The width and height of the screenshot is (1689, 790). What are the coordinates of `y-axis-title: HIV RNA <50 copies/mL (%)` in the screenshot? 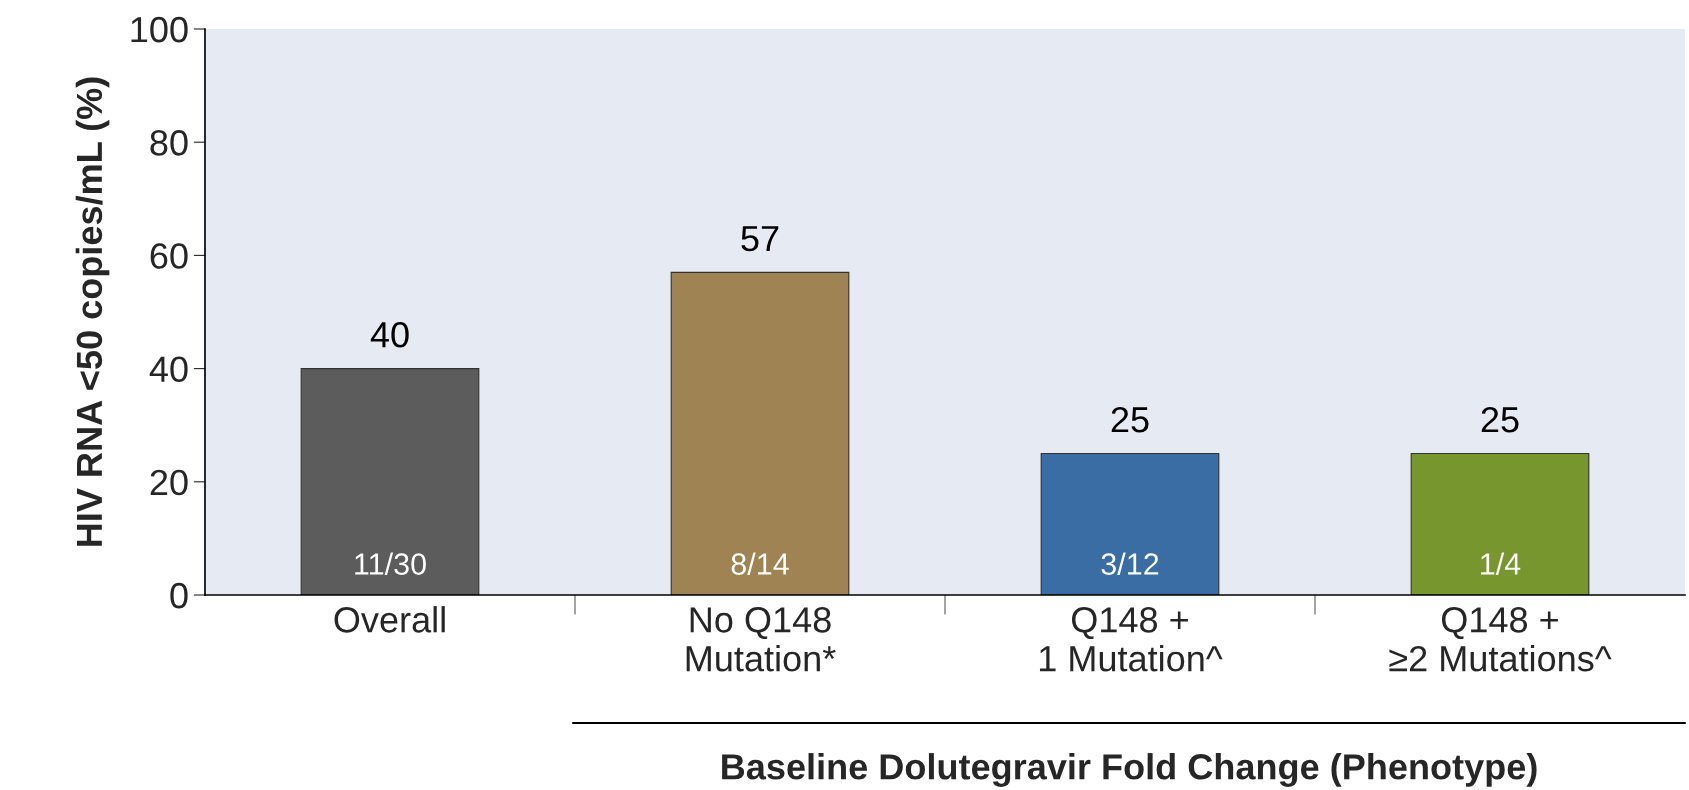 It's located at (92, 311).